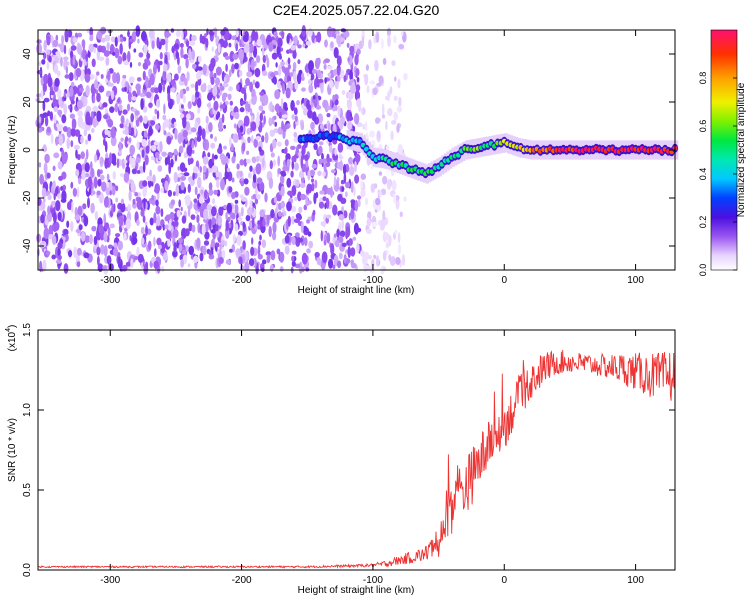  Describe the element at coordinates (635, 280) in the screenshot. I see `x-tick-label: 100` at that location.